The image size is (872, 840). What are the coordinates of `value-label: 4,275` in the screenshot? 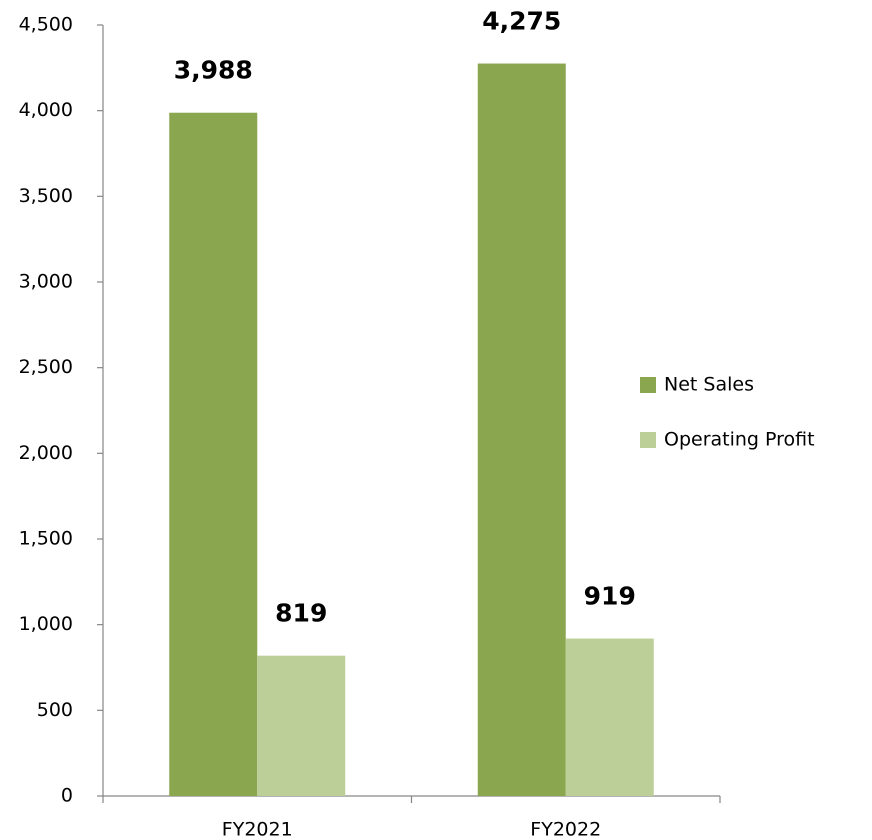 It's located at (521, 21).